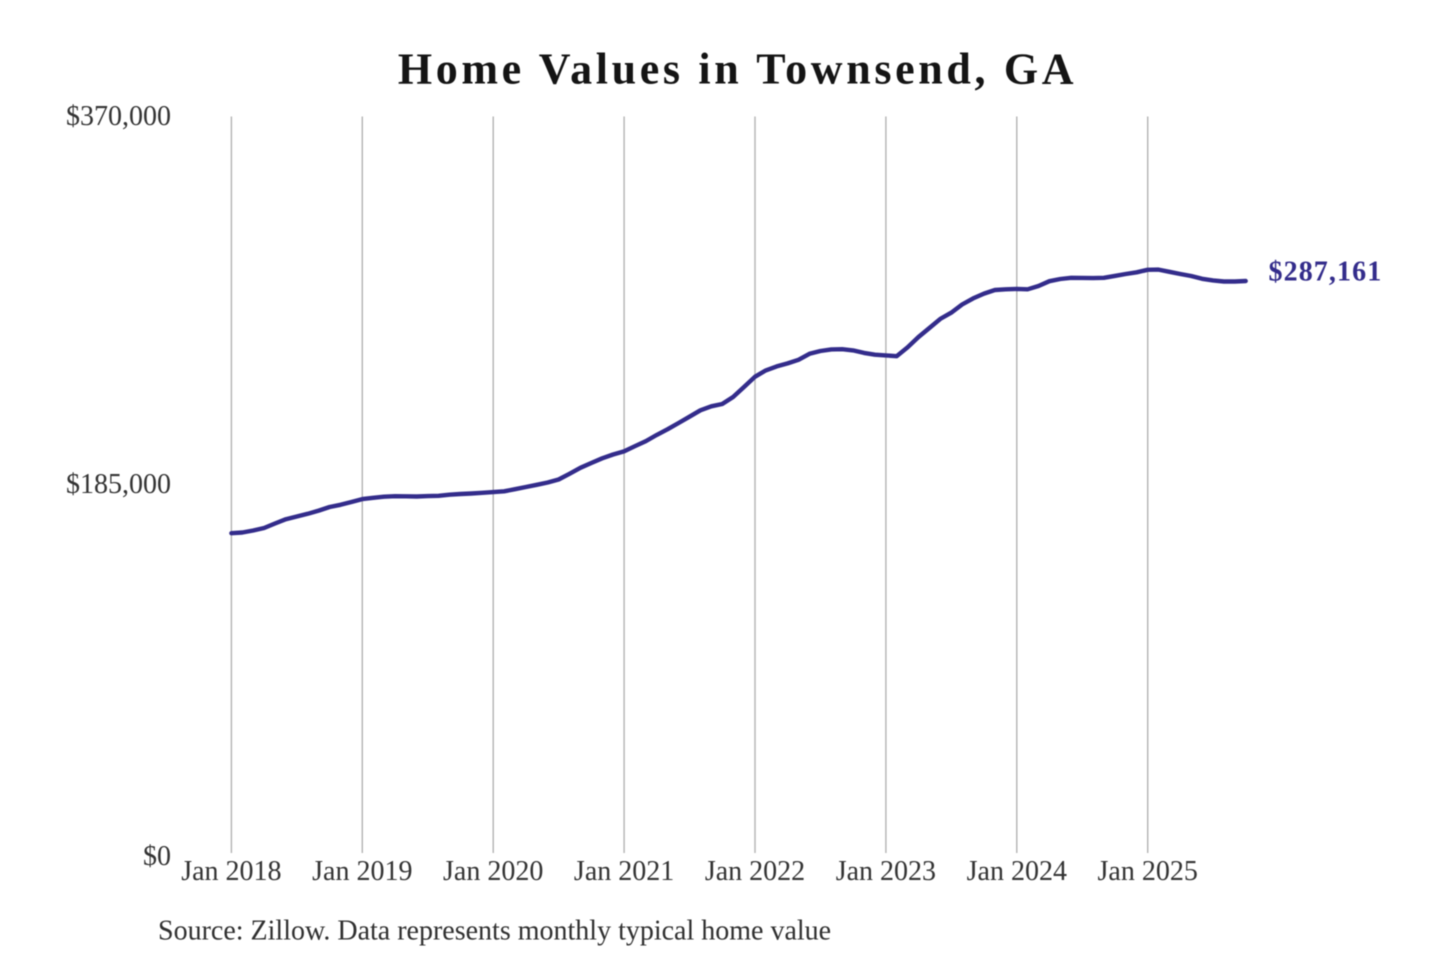 This screenshot has width=1440, height=960. Describe the element at coordinates (737, 68) in the screenshot. I see `svg-text: Home Values in Townsend, GA` at that location.